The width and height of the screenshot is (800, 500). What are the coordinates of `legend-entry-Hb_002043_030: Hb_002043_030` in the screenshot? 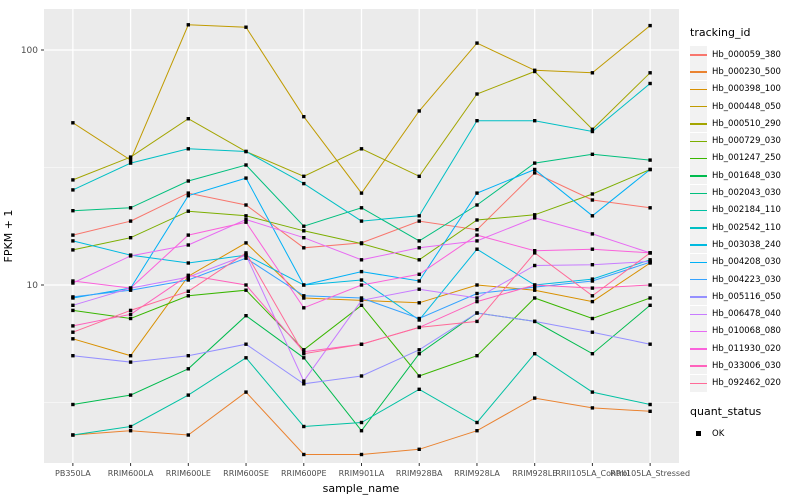 It's located at (745, 193).